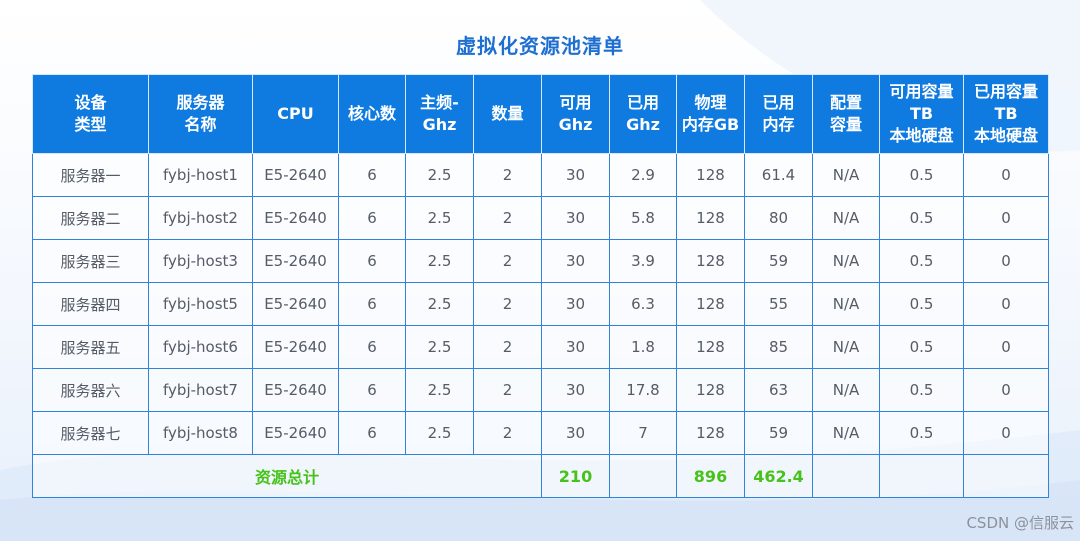 The image size is (1080, 541). Describe the element at coordinates (643, 218) in the screenshot. I see `cell-used-ghz: 5.8` at that location.